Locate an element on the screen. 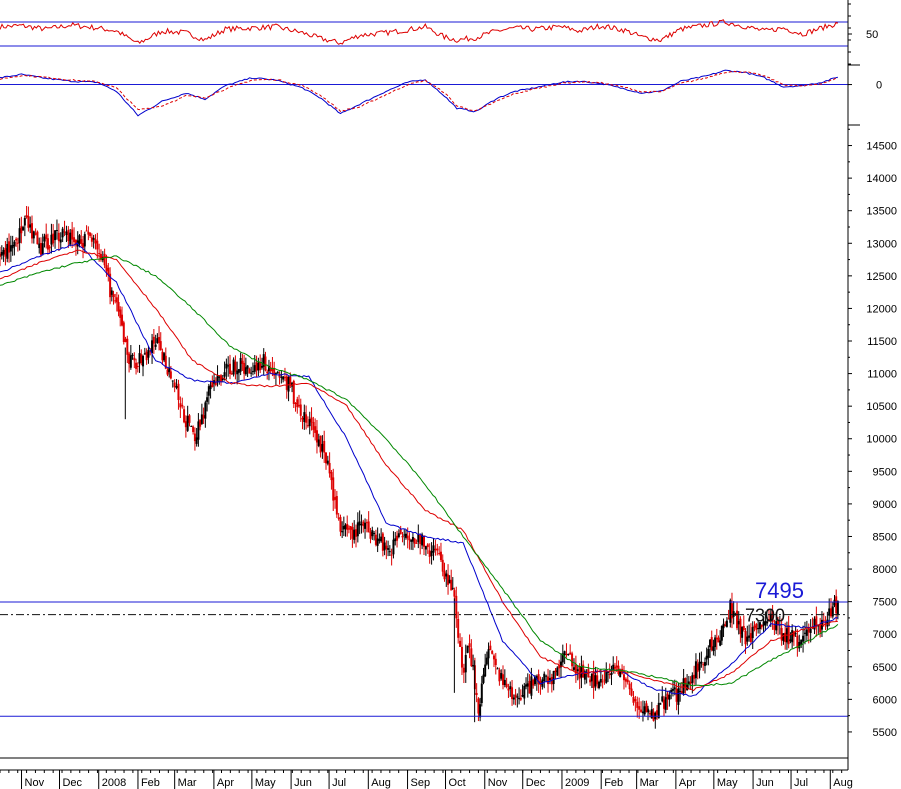 This screenshot has height=789, width=901. x-tick-label: Jul is located at coordinates (801, 783).